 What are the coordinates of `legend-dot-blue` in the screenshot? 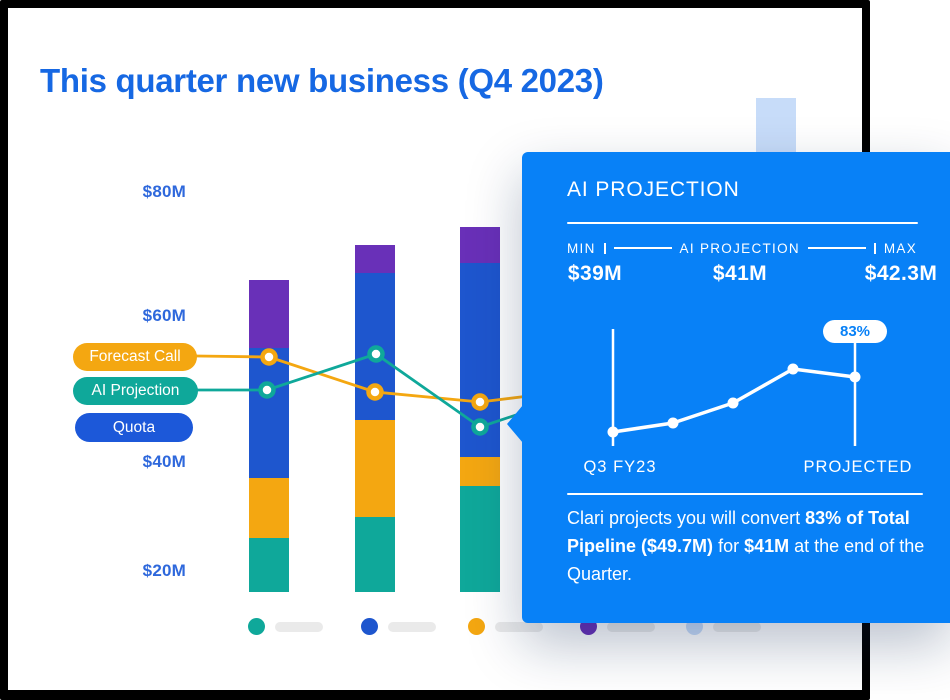 It's located at (369, 626).